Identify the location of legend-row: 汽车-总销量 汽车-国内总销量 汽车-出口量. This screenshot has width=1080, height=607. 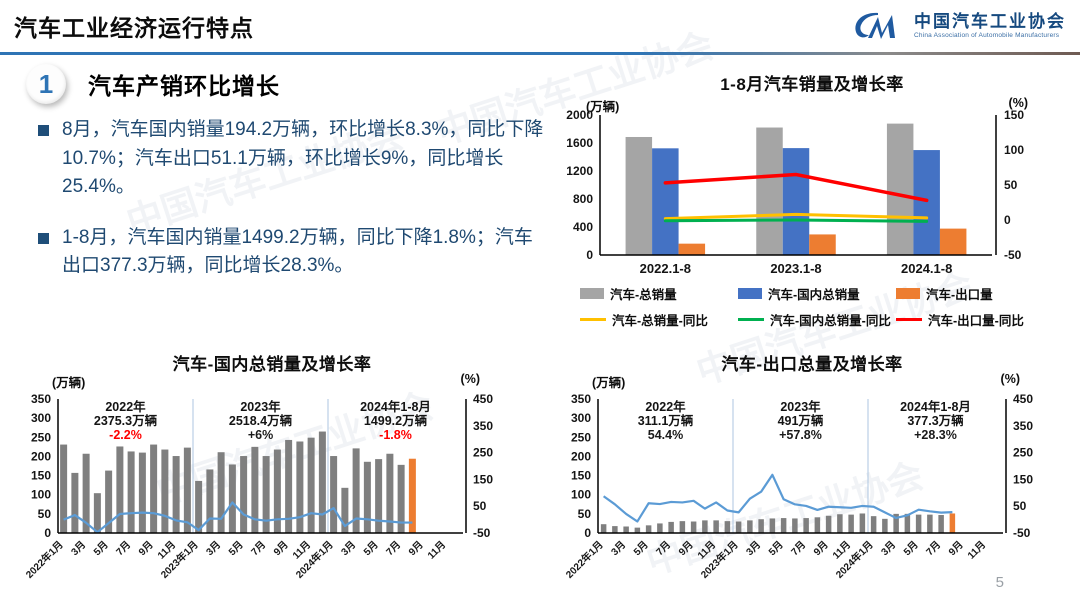
(826, 293).